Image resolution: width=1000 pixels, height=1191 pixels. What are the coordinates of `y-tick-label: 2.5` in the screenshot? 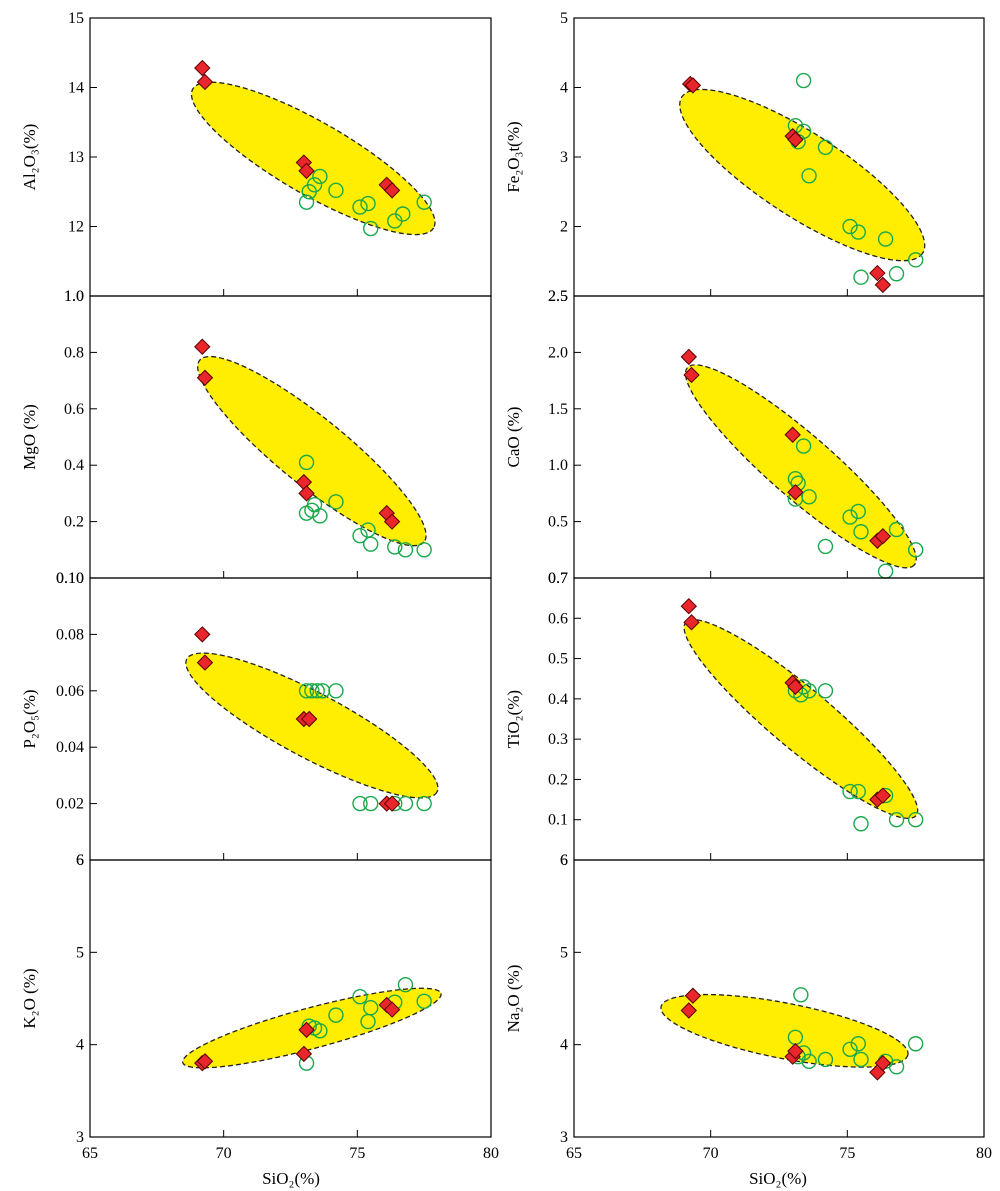 It's located at (558, 296).